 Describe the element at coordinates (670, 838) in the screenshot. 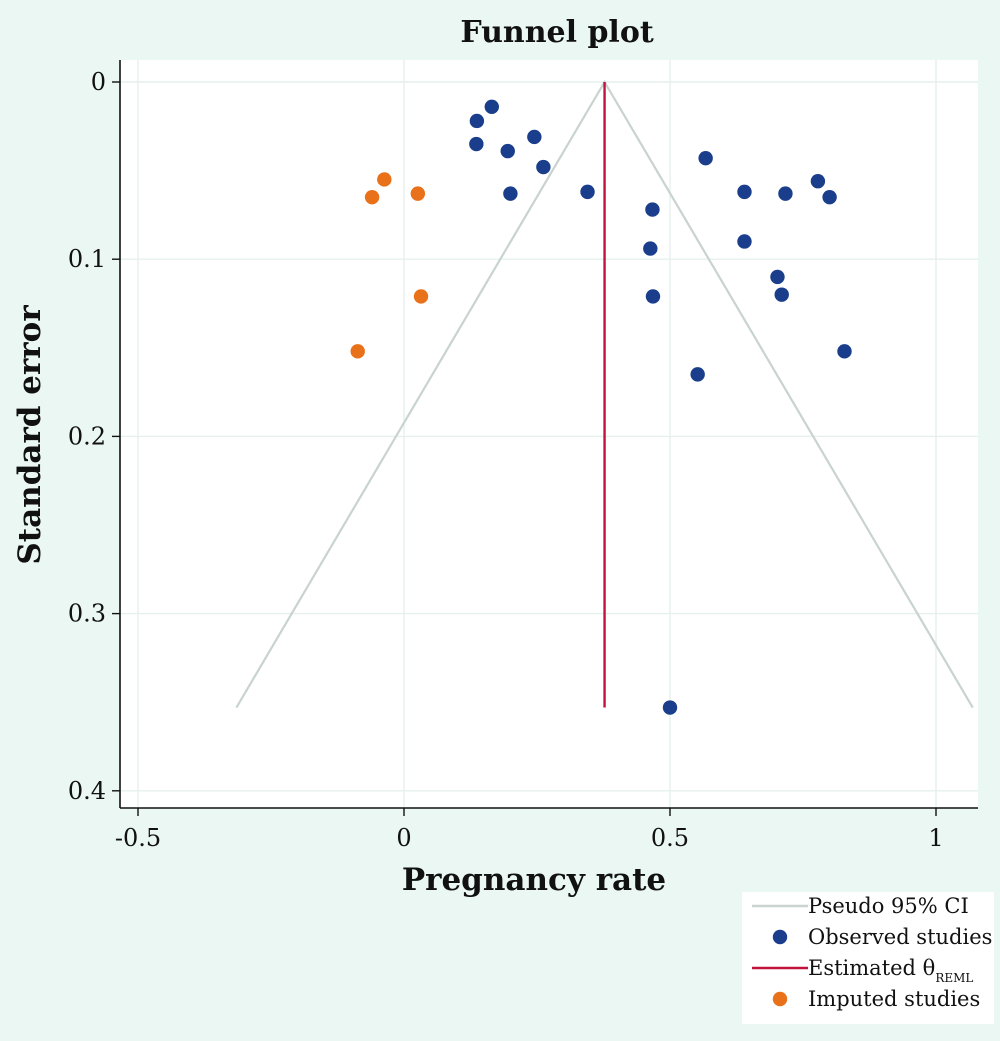

I see `x-tick-label: 0.5` at that location.